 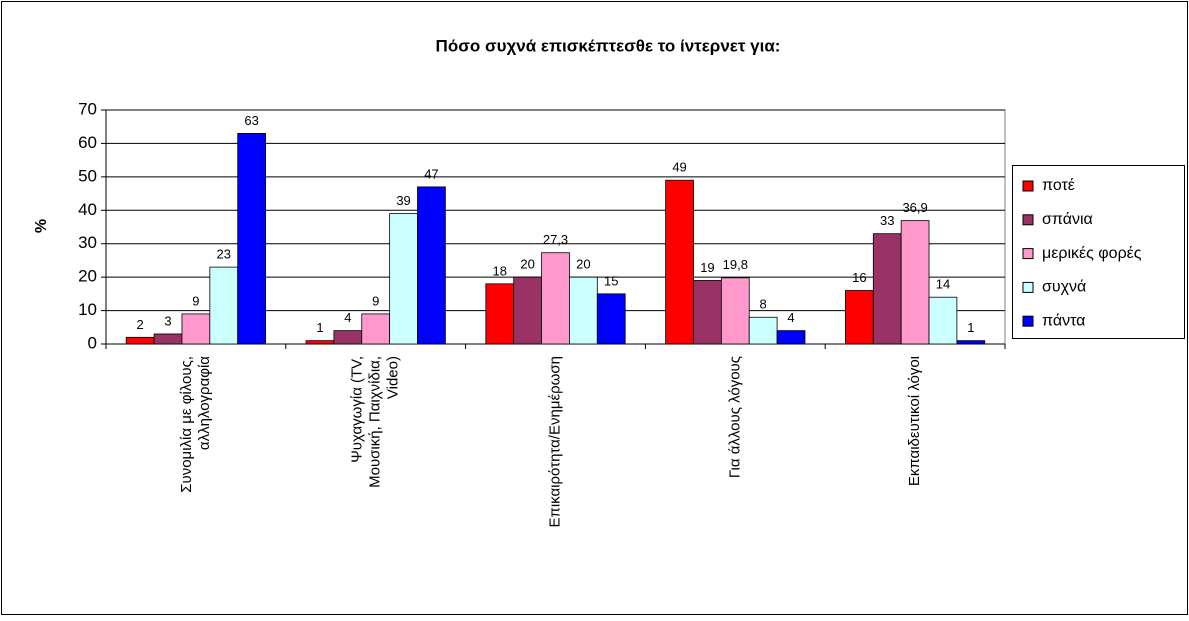 I want to click on y-tick-label: 20, so click(x=87, y=276).